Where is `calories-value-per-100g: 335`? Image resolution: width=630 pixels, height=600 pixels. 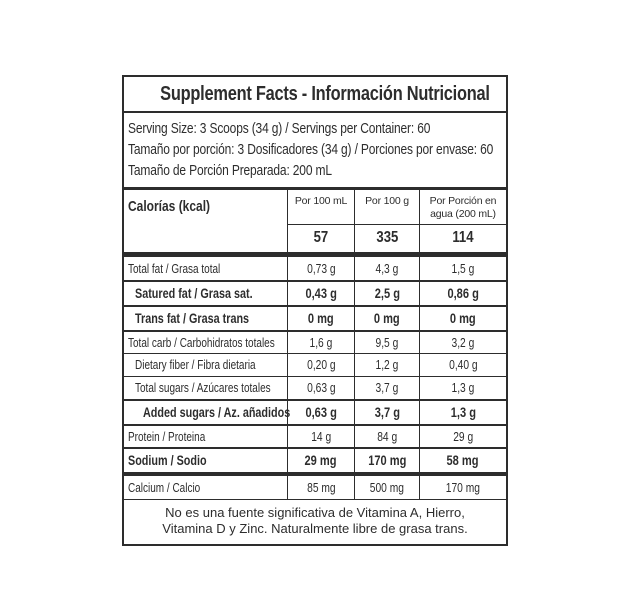 calories-value-per-100g: 335 is located at coordinates (386, 238).